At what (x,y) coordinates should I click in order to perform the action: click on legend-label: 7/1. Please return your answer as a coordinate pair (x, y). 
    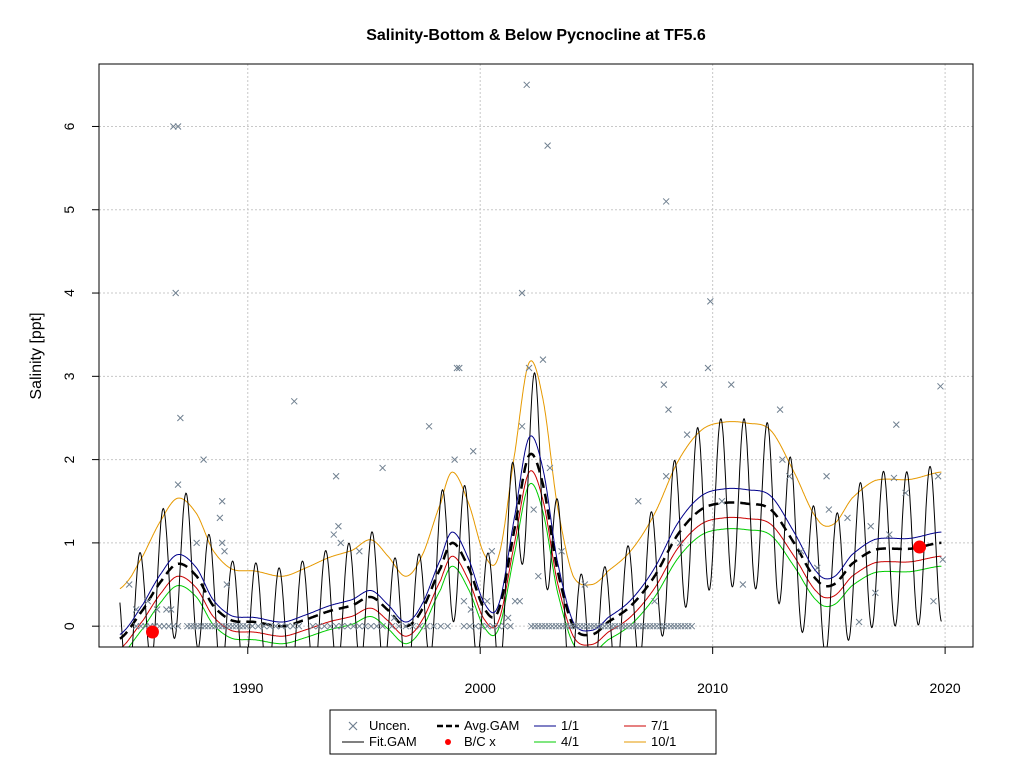
    Looking at the image, I should click on (660, 725).